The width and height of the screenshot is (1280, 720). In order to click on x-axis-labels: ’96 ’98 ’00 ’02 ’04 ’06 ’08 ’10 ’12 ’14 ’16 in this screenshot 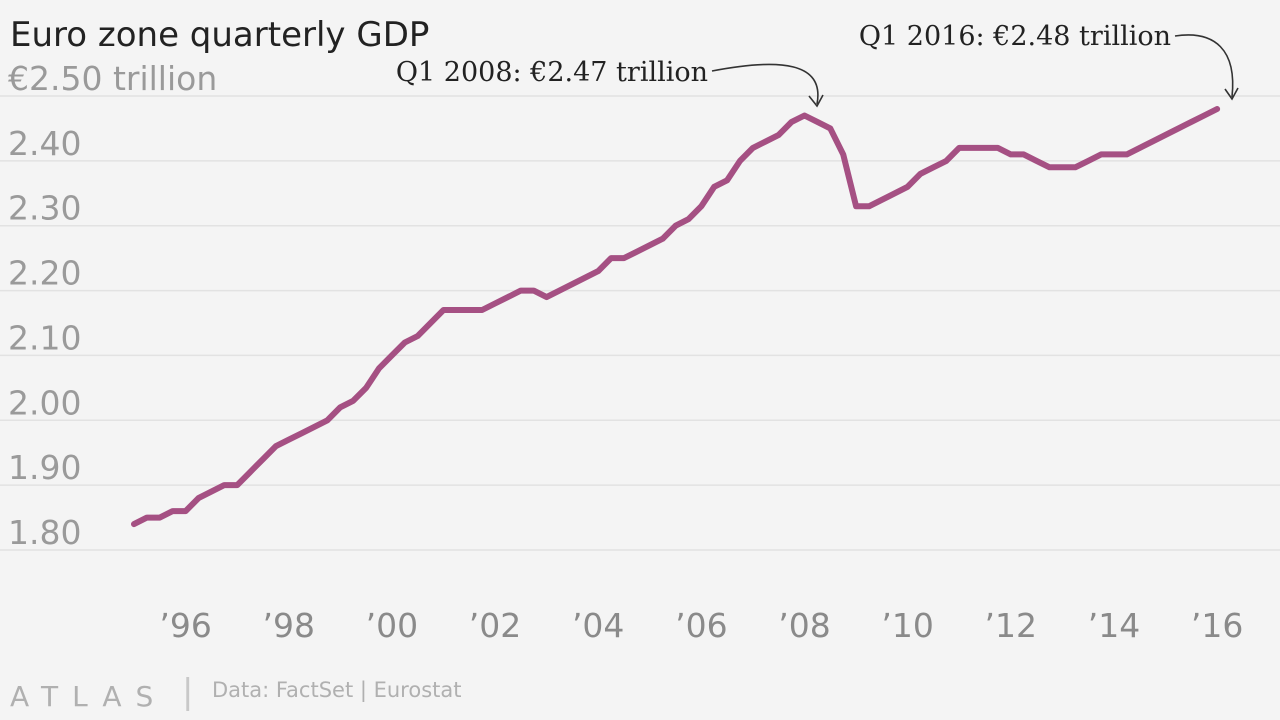, I will do `click(701, 625)`.